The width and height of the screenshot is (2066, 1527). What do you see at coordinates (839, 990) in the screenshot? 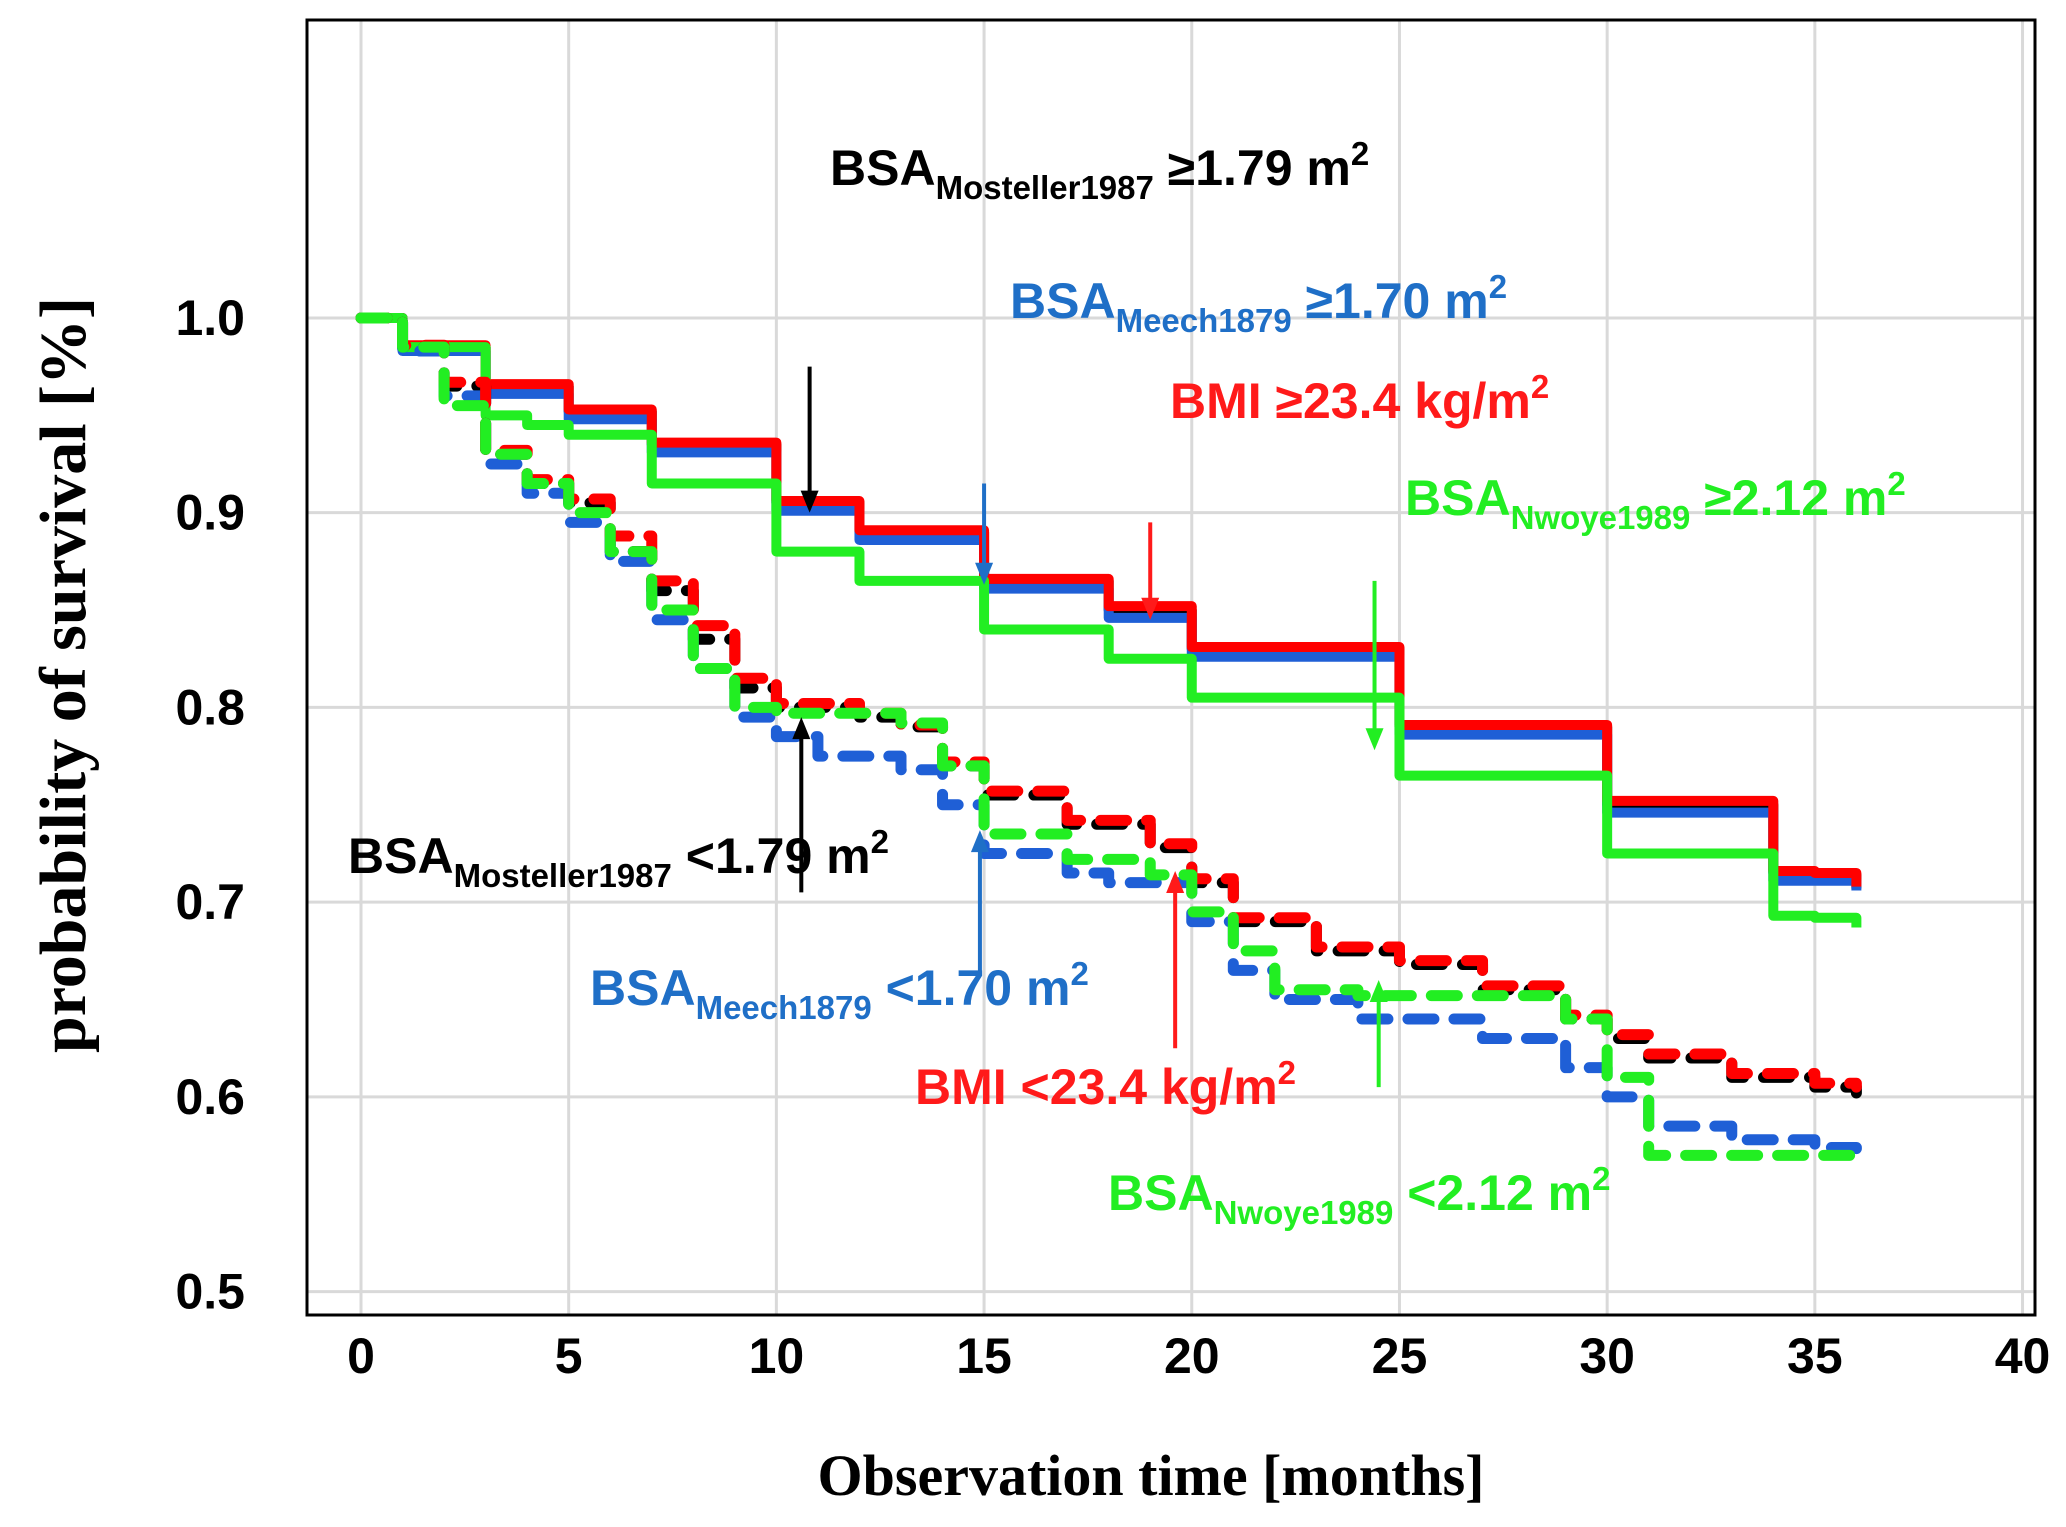
I see `annotation-label: BSAMeech1879 <1.70 m2` at bounding box center [839, 990].